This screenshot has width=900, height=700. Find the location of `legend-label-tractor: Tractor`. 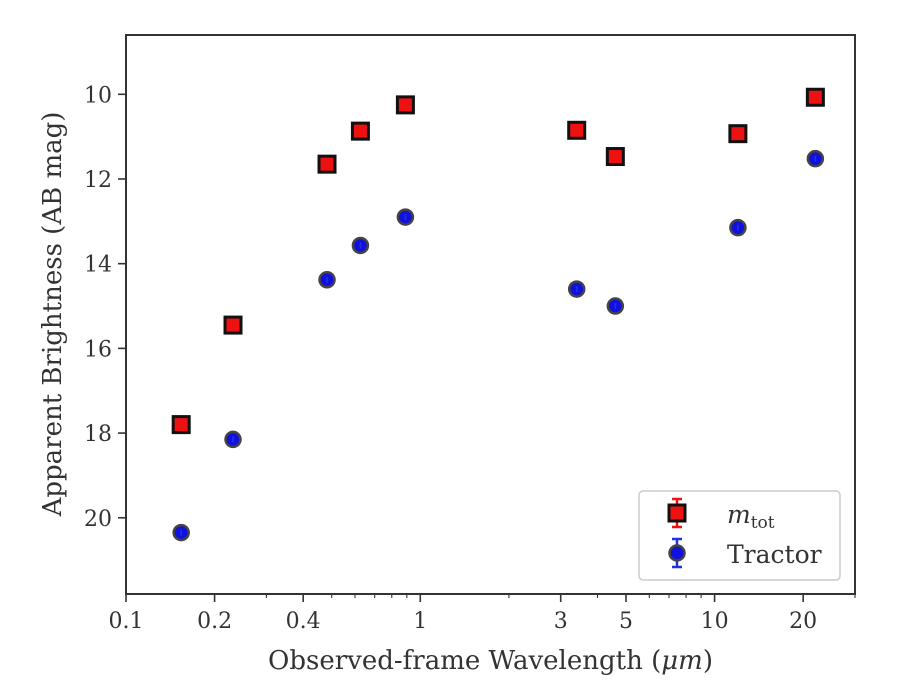

legend-label-tractor: Tractor is located at coordinates (774, 554).